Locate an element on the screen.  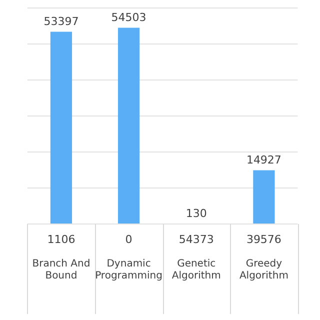
x-tick-label: Greedy Algorithm is located at coordinates (263, 270).